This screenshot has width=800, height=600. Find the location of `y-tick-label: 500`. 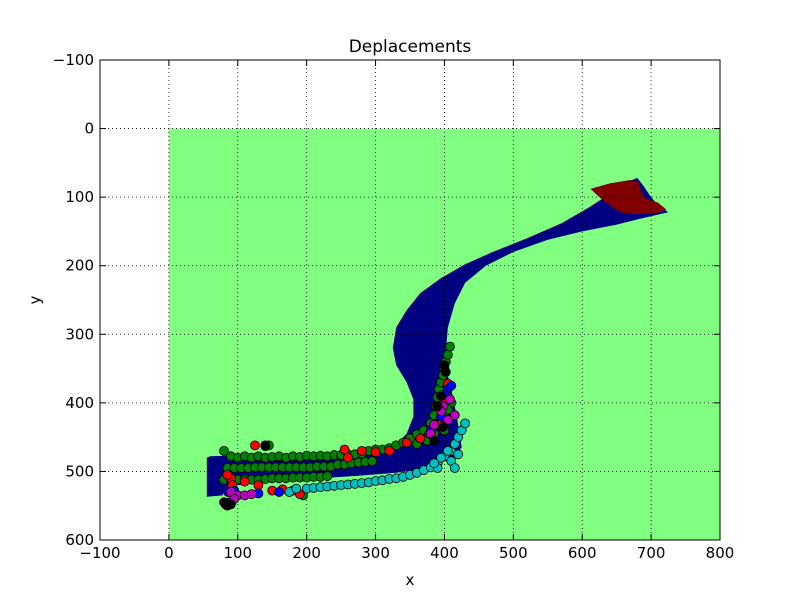

y-tick-label: 500 is located at coordinates (79, 471).